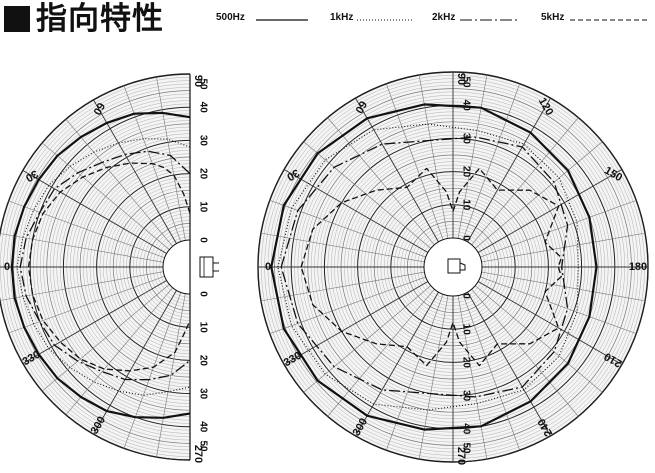 Image resolution: width=655 pixels, height=473 pixels. Describe the element at coordinates (610, 20) in the screenshot. I see `legend-line-dashed` at that location.